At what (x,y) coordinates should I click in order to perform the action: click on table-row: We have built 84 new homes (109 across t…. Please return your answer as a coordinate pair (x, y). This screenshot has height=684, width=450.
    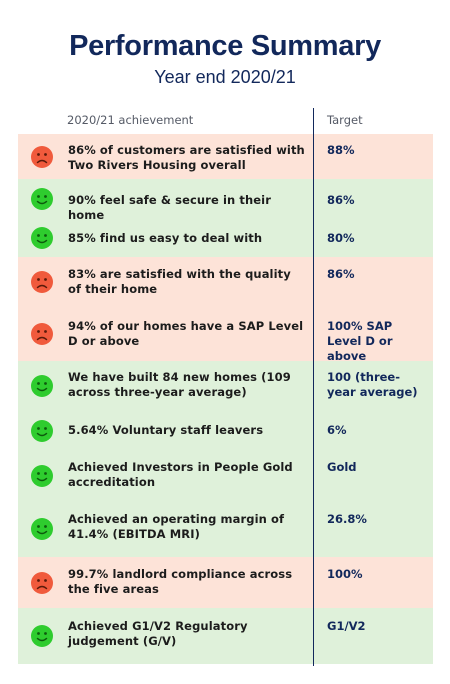
    Looking at the image, I should click on (225, 386).